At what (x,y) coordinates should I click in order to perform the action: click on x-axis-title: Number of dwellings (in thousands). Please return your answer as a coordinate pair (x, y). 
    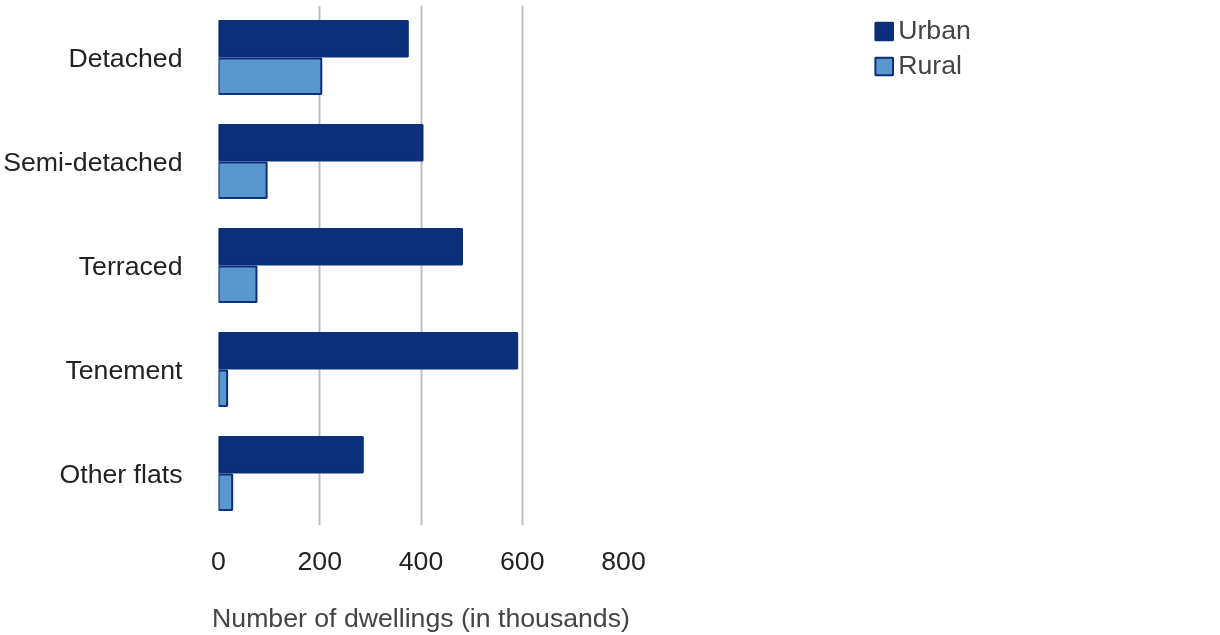
    Looking at the image, I should click on (421, 617).